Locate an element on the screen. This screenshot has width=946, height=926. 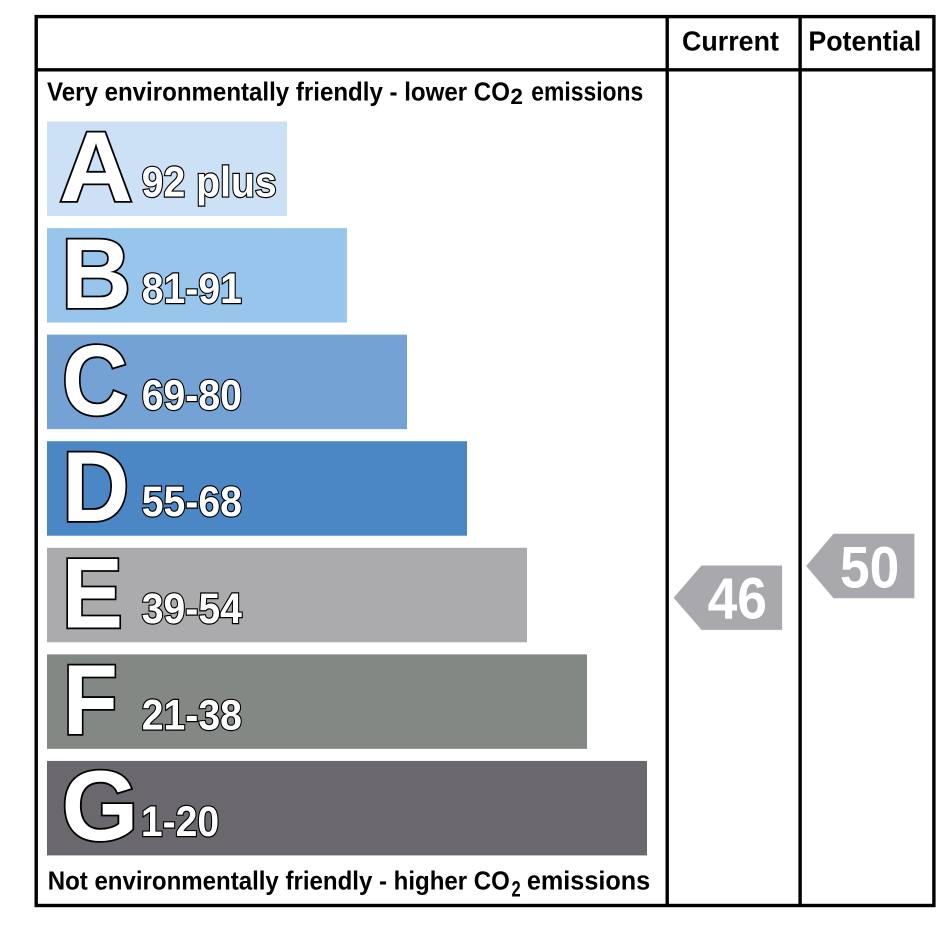
svg-text: A is located at coordinates (96, 167).